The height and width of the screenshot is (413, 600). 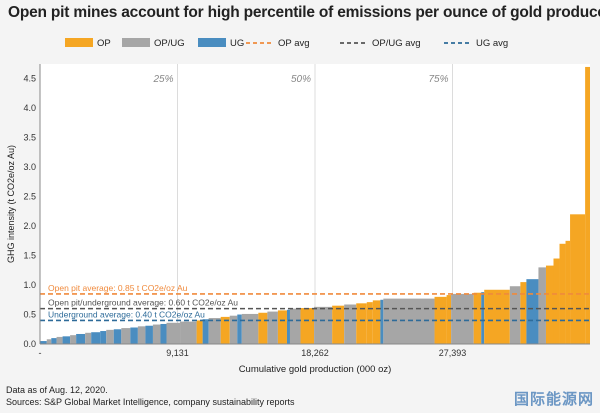 I want to click on x-tick-label: -, so click(x=40, y=353).